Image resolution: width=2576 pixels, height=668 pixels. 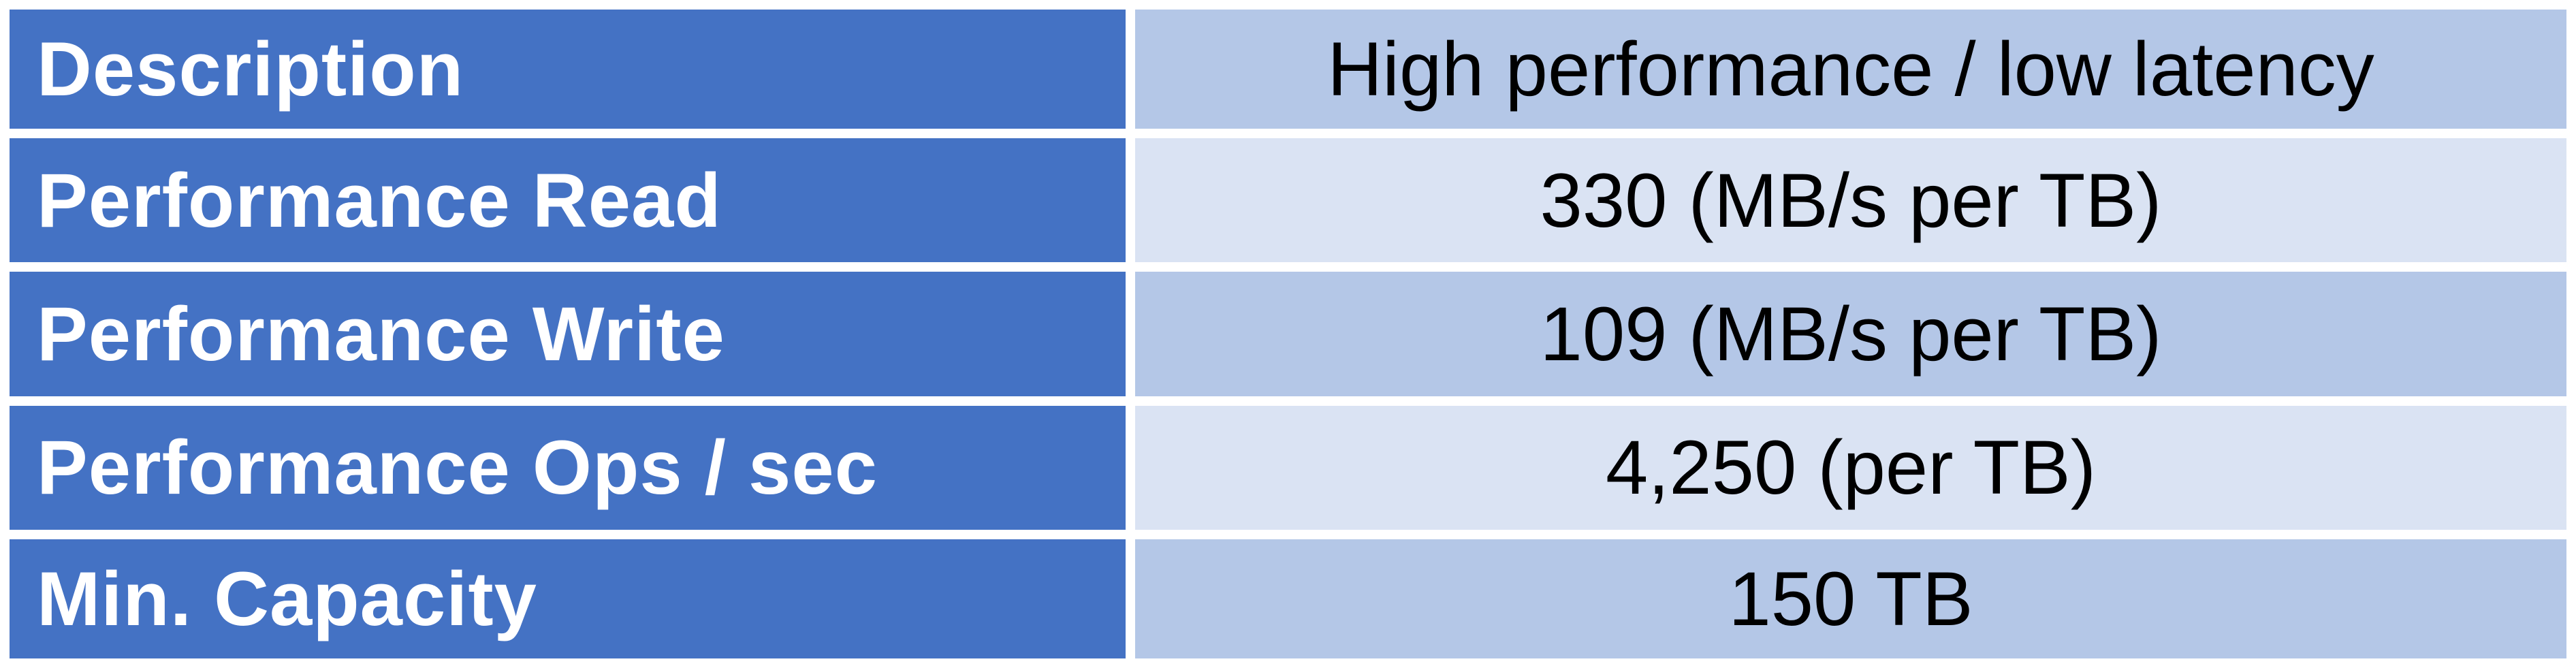 What do you see at coordinates (1853, 334) in the screenshot?
I see `row-value: 109 (MB/s per TB)` at bounding box center [1853, 334].